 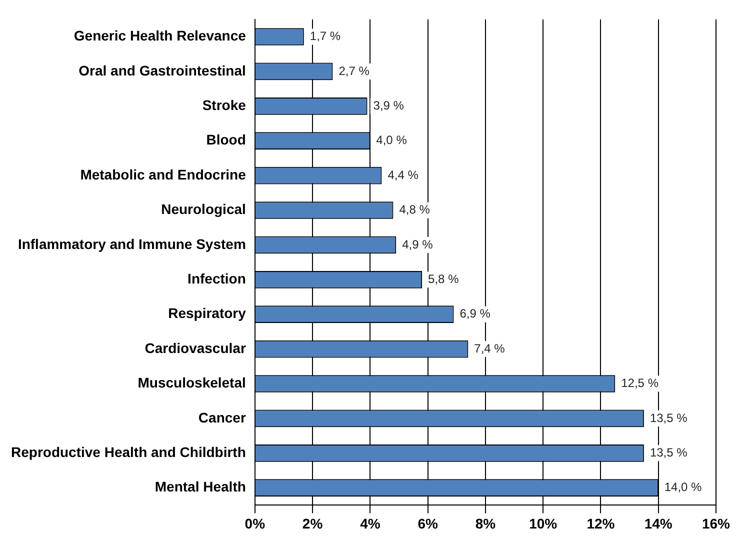 I want to click on data-label: 5,8 %, so click(x=444, y=279).